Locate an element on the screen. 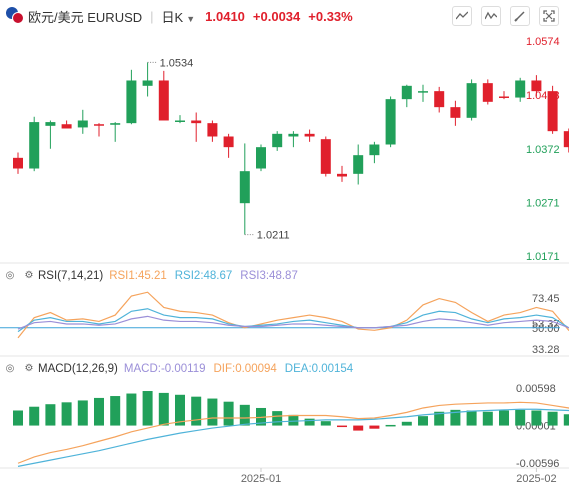 The image size is (569, 490). rsi-axis-label: 50.00 is located at coordinates (546, 329).